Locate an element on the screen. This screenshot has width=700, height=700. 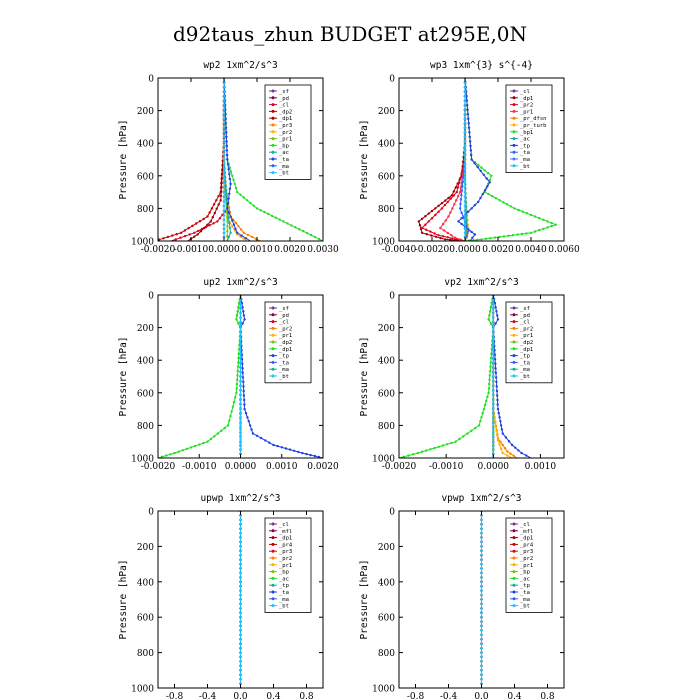
series-line-dp1 is located at coordinates (206, 159).